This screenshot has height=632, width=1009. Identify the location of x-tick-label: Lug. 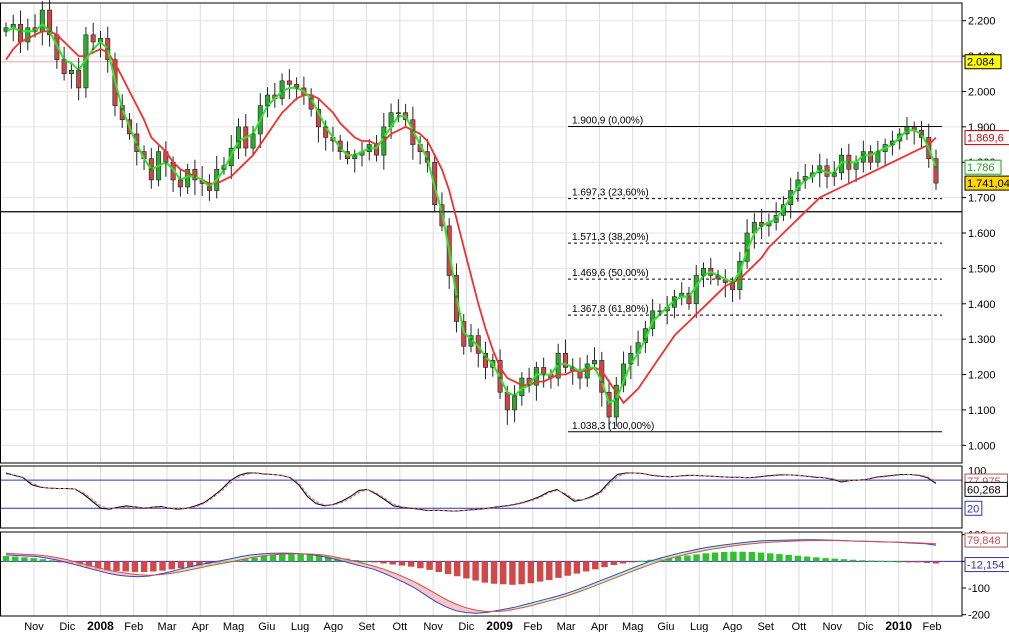
(699, 626).